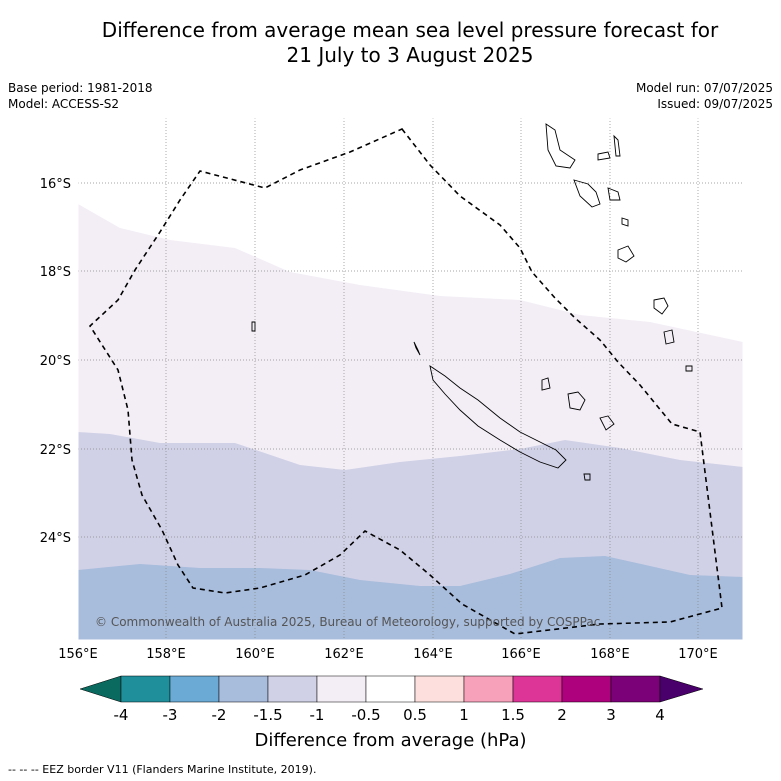 Image resolution: width=781 pixels, height=781 pixels. I want to click on band-minus2-to-minus15, so click(410, 598).